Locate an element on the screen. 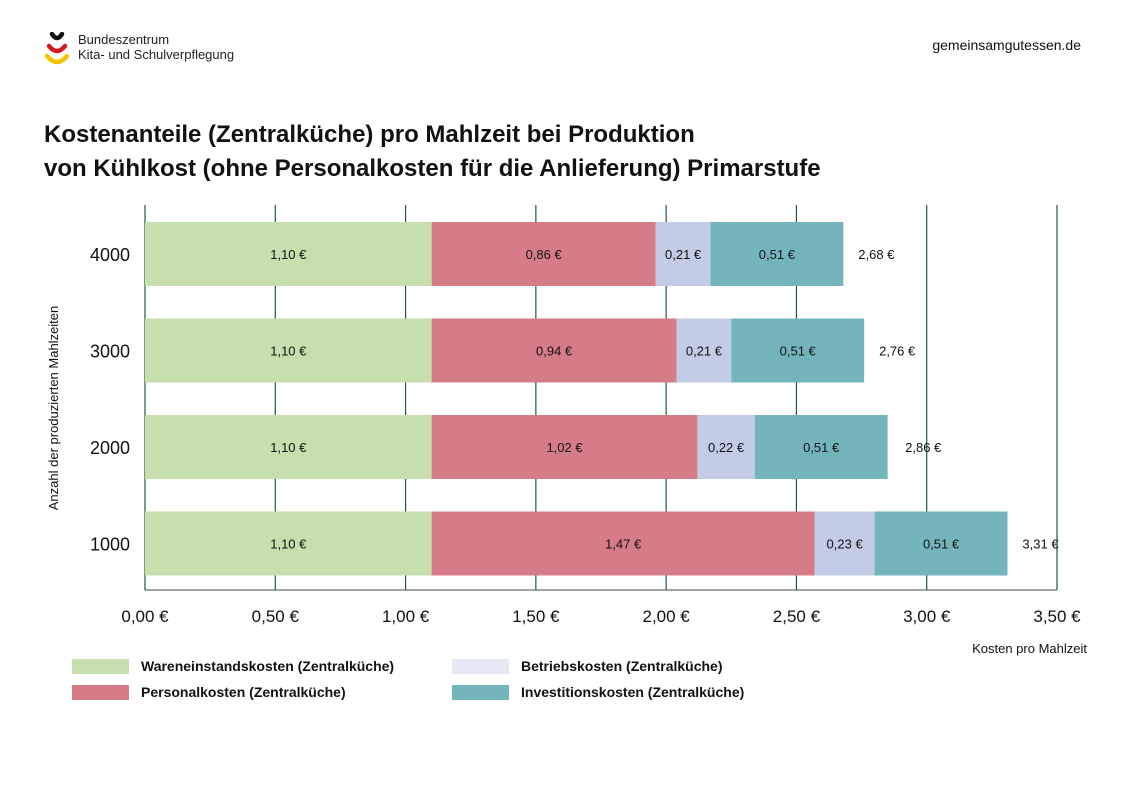  x-axis-label: Kosten pro Mahlzeit is located at coordinates (1029, 648).